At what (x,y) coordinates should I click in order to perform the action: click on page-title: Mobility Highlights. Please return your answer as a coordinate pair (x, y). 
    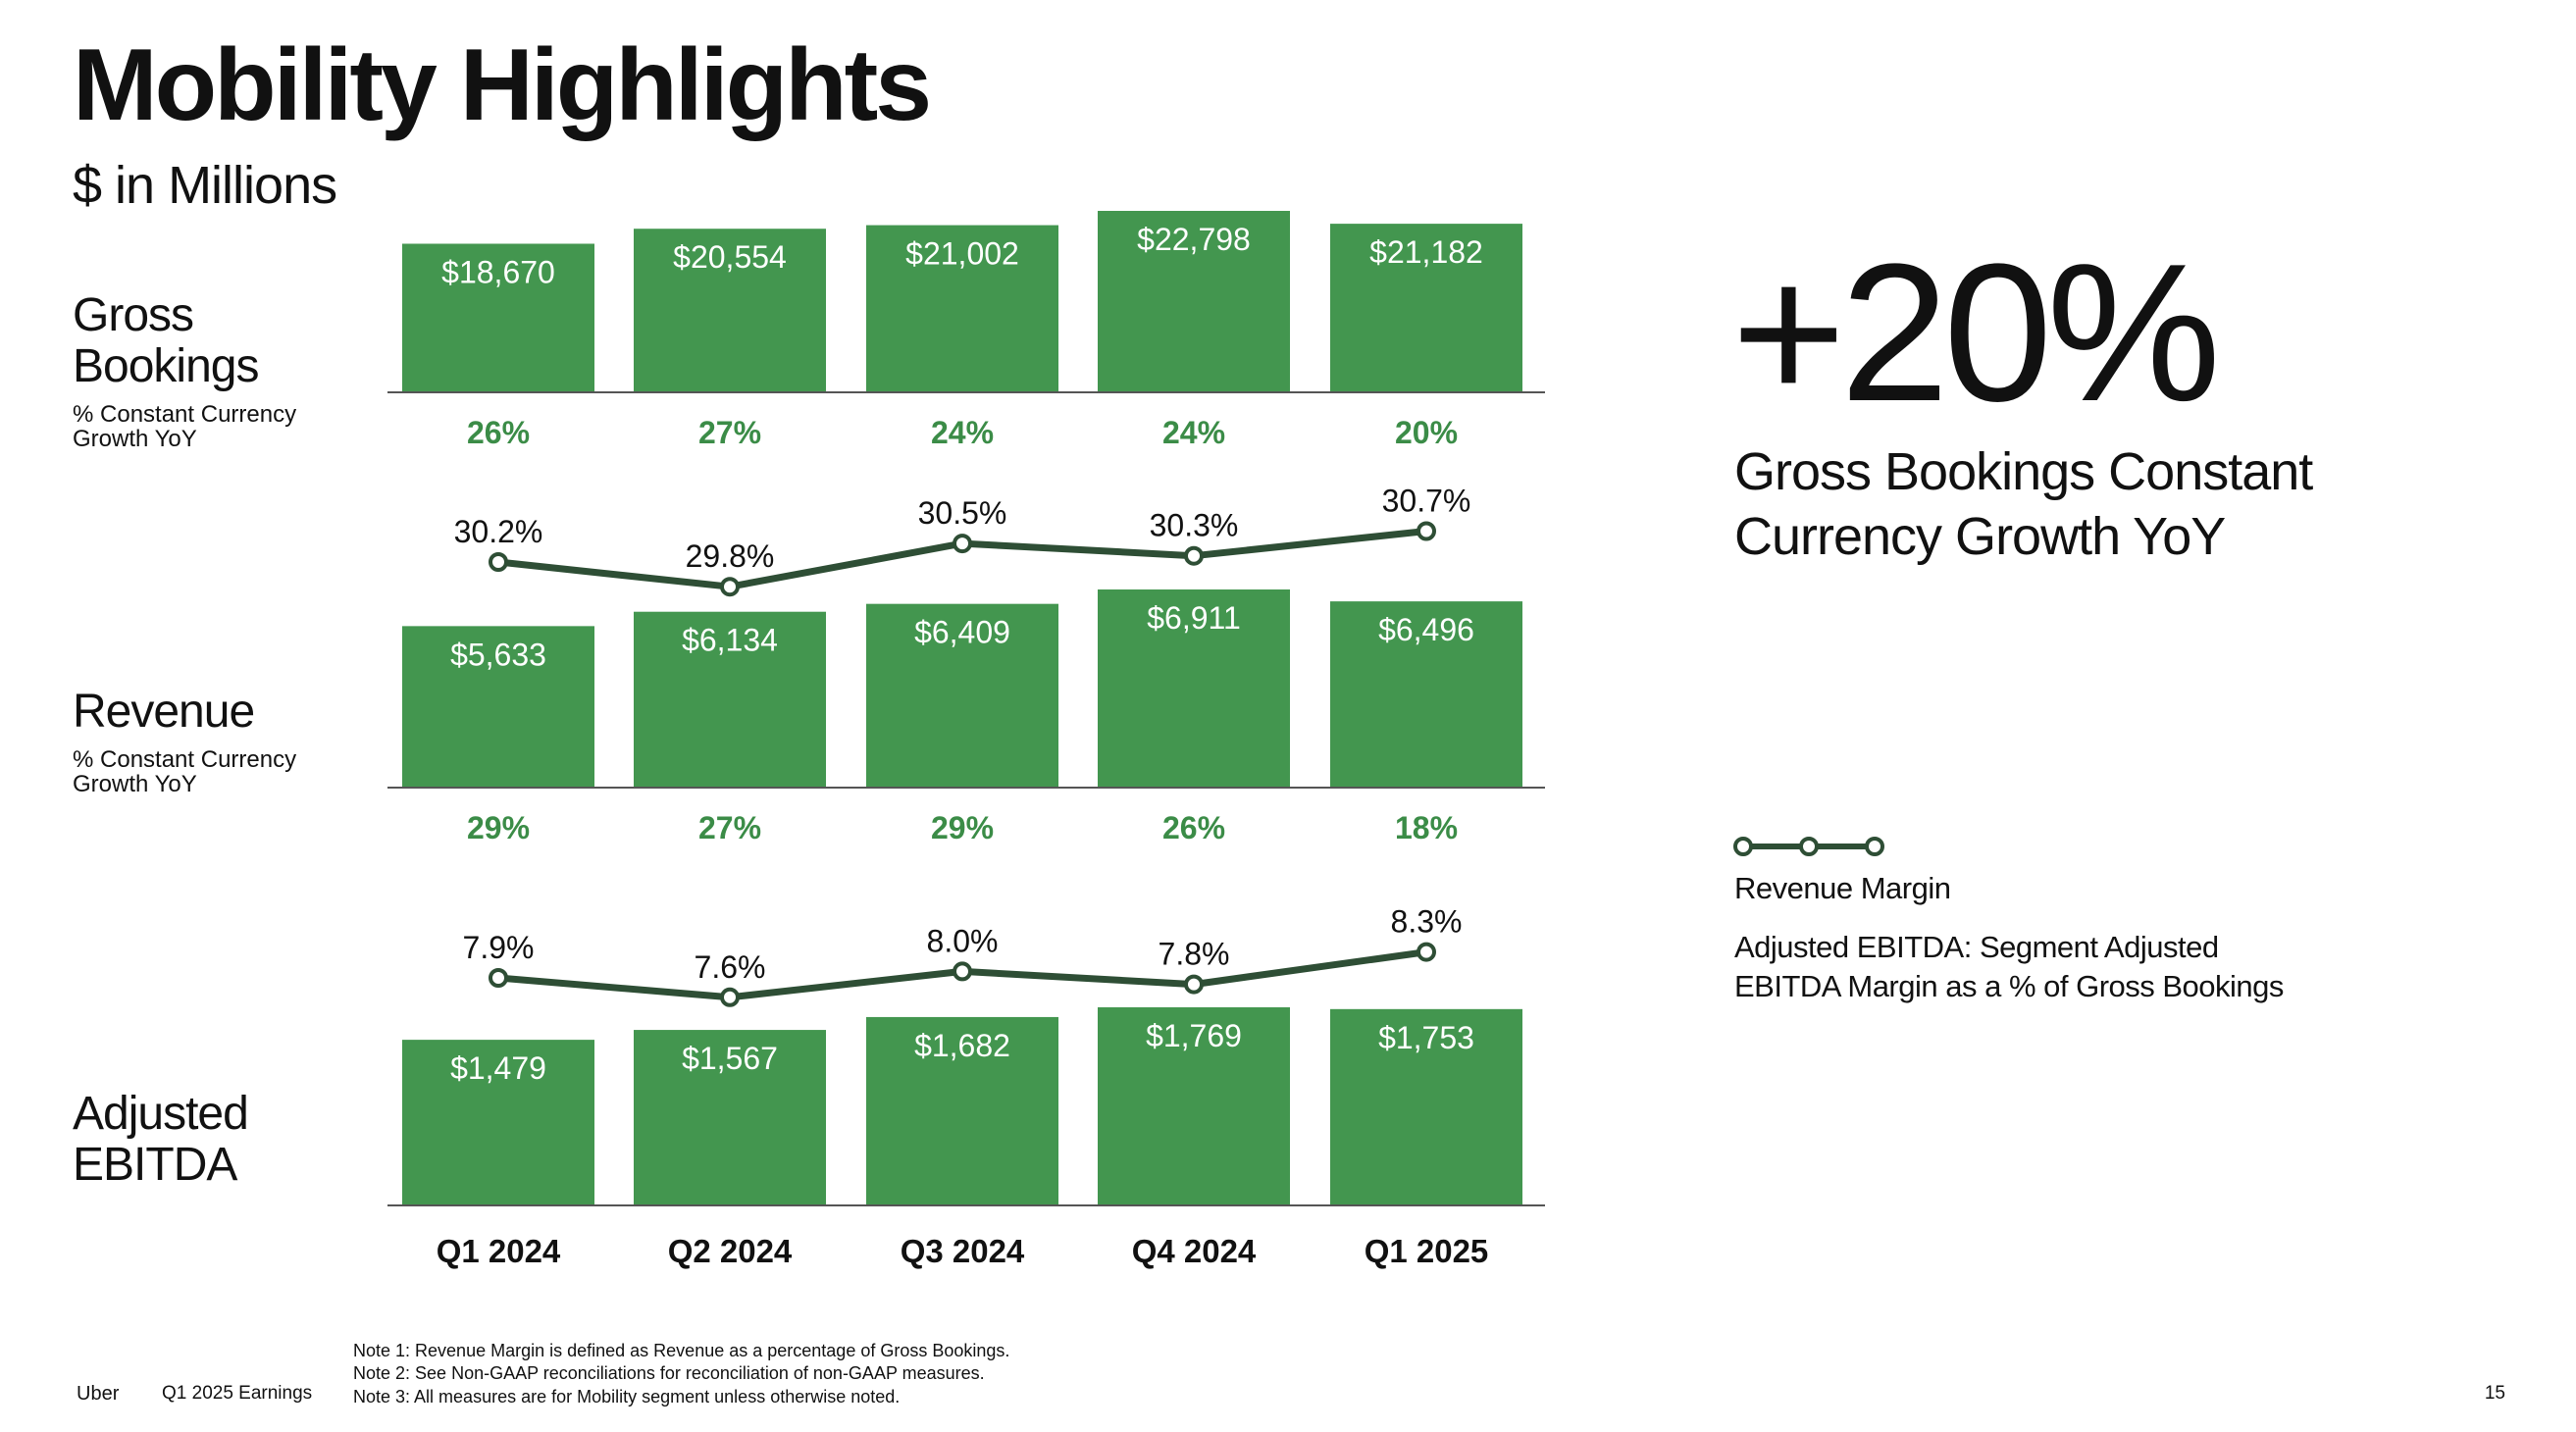
    Looking at the image, I should click on (502, 85).